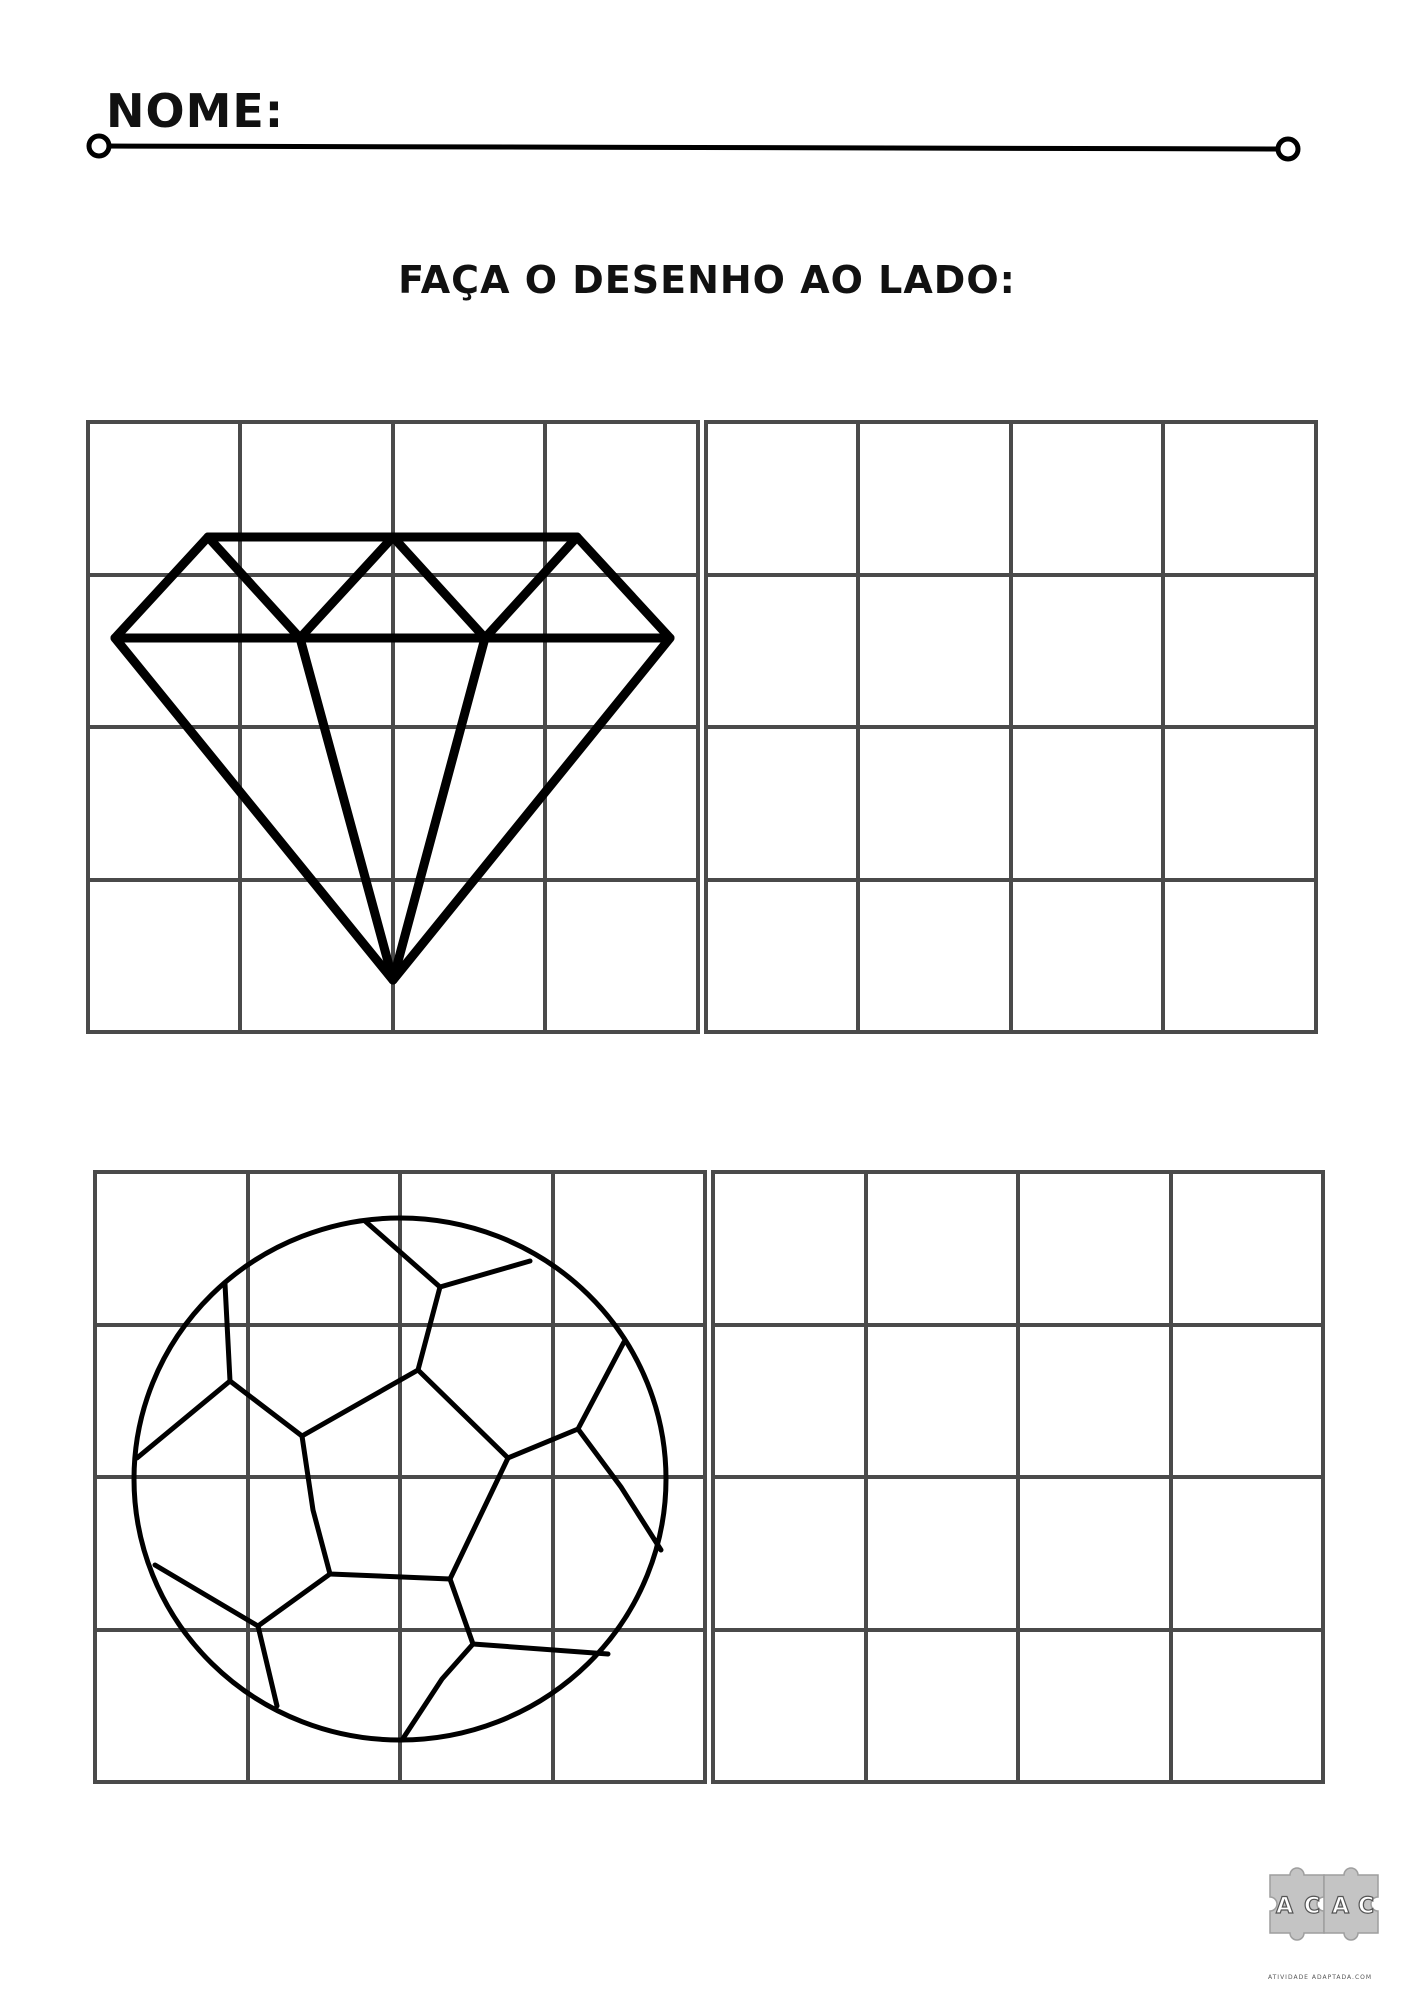  Describe the element at coordinates (707, 280) in the screenshot. I see `instruction-title: FAÇA O DESENHO AO LADO:` at that location.